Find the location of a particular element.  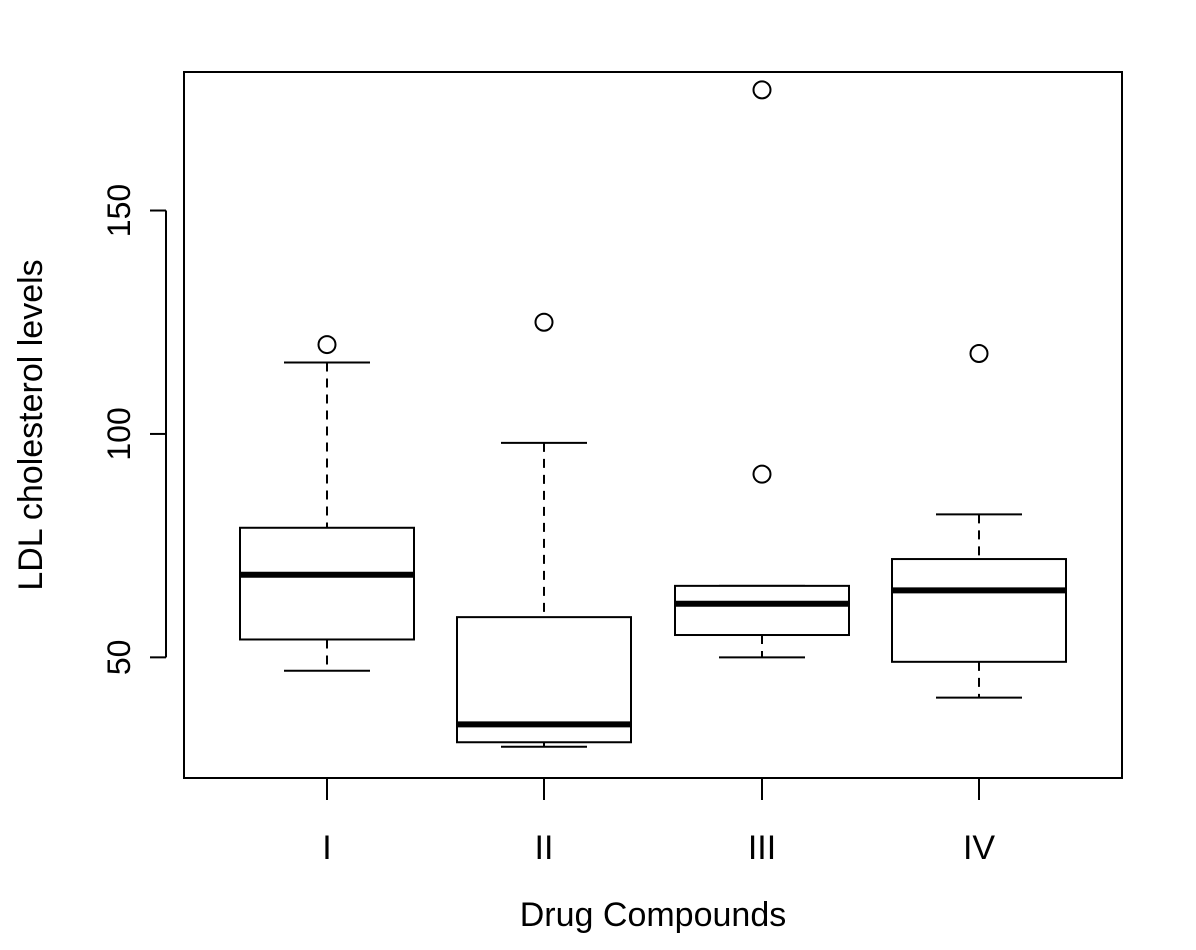

y-axis: 50 100 150 is located at coordinates (134, 430).